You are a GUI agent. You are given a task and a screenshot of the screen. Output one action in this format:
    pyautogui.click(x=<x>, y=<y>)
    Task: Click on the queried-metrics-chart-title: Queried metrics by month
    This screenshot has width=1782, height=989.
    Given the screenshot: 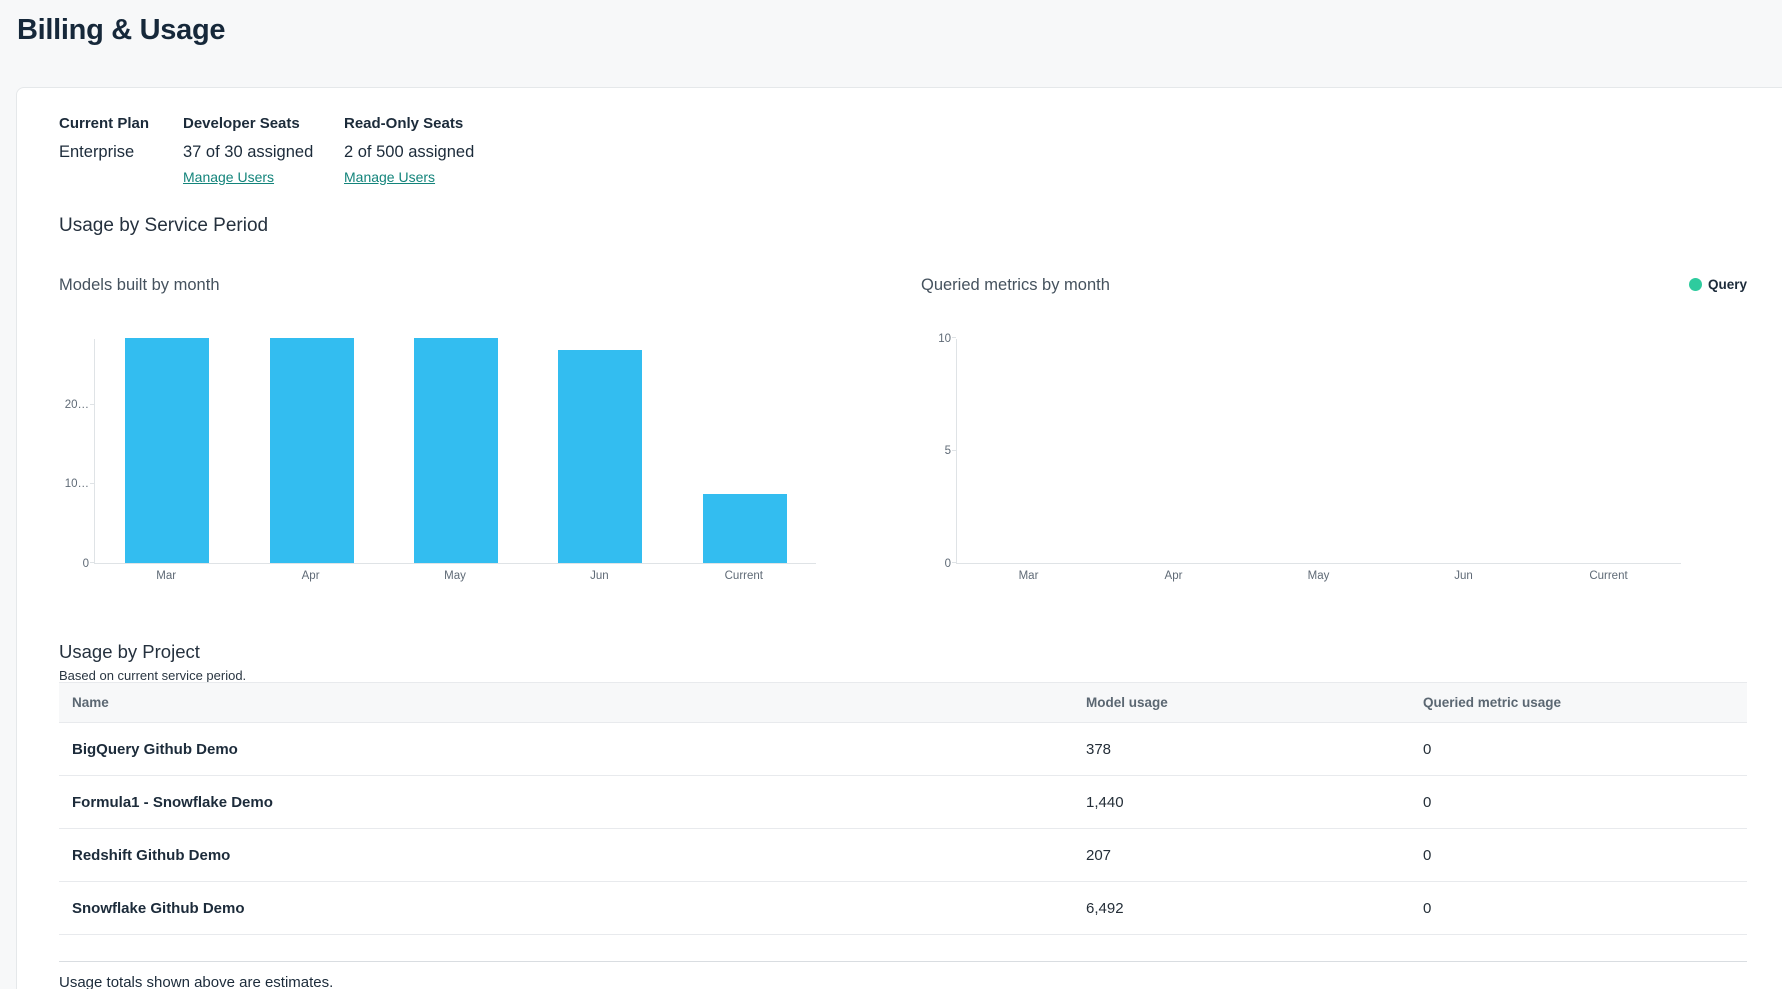 What is the action you would take?
    pyautogui.click(x=1015, y=285)
    